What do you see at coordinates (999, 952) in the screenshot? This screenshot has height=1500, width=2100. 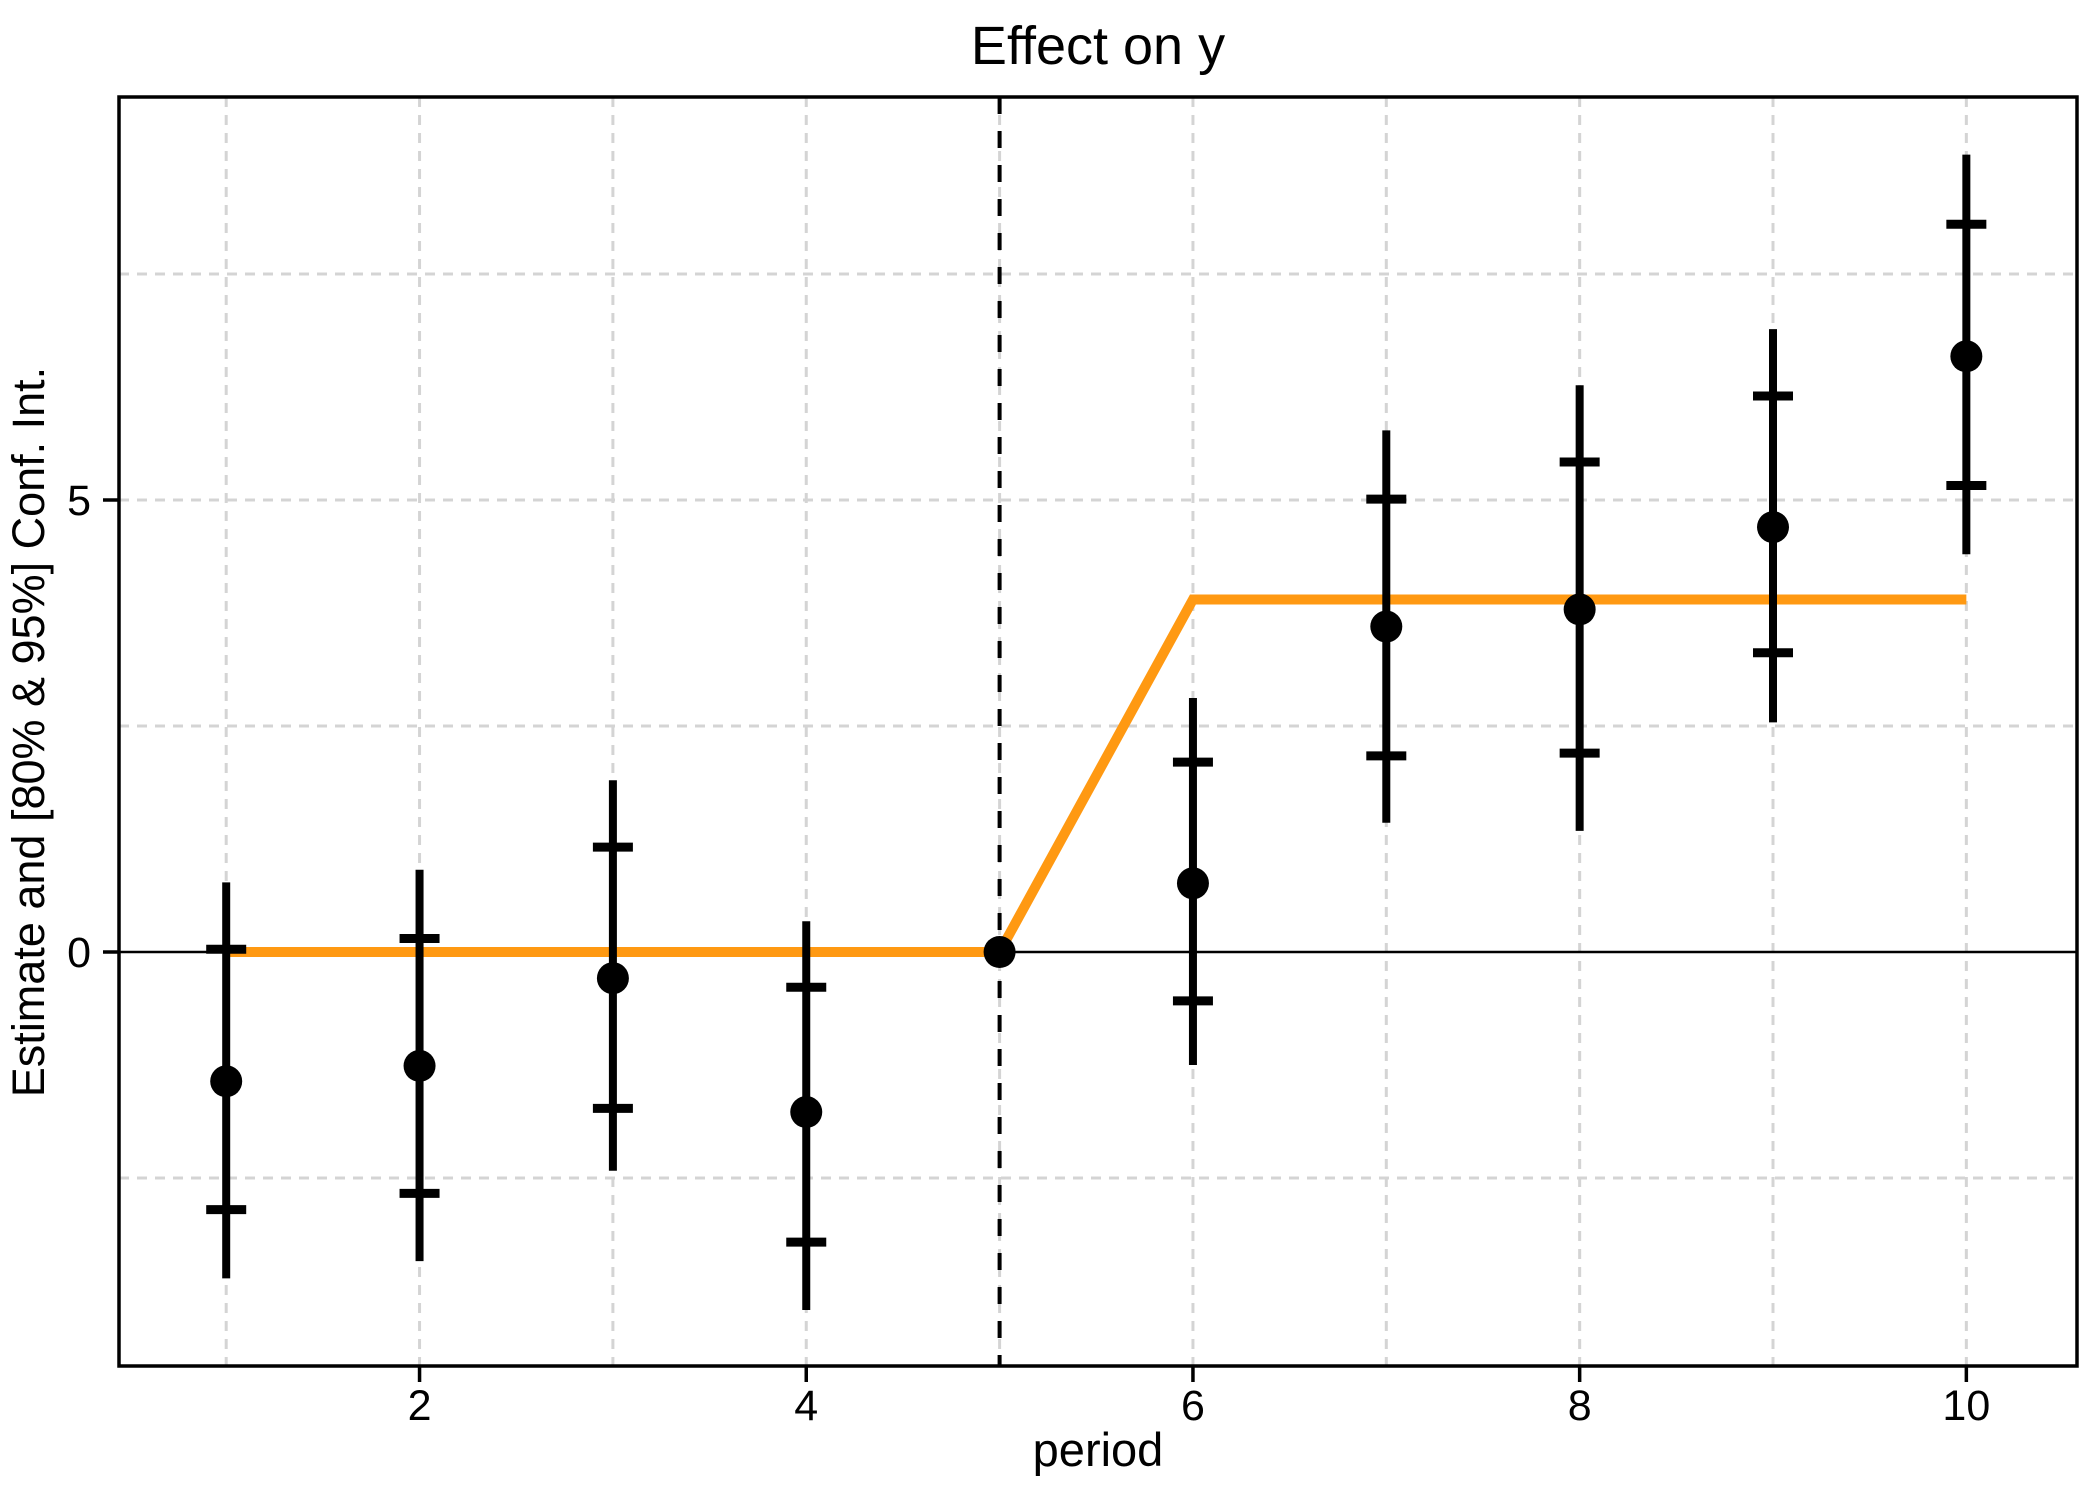 I see `estimate-point-reference` at bounding box center [999, 952].